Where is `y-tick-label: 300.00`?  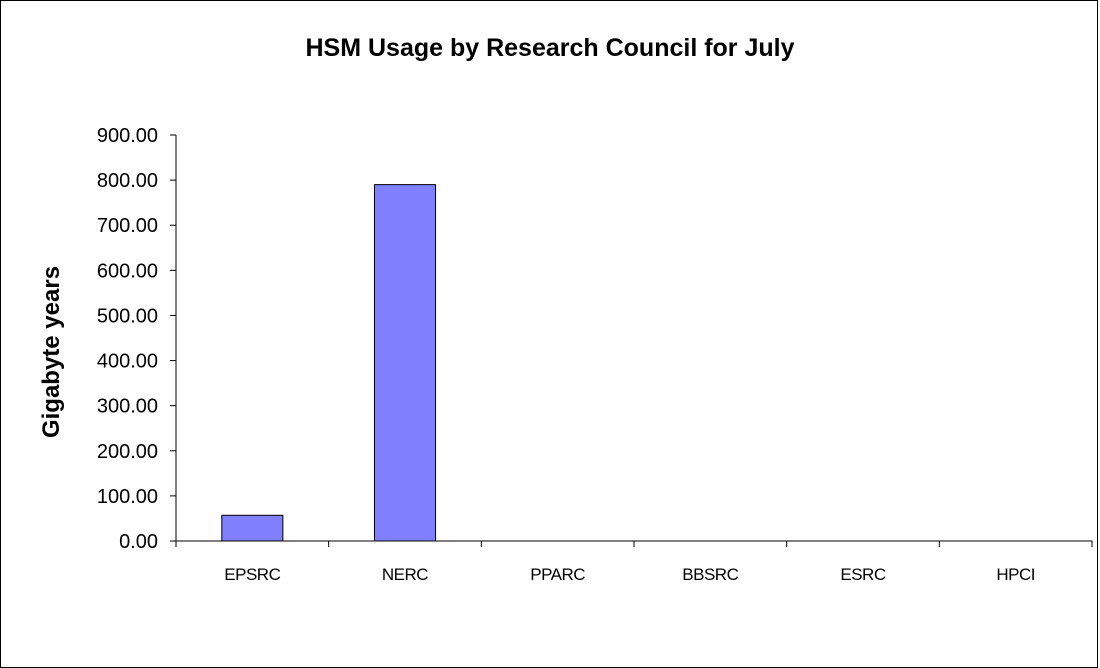
y-tick-label: 300.00 is located at coordinates (127, 407).